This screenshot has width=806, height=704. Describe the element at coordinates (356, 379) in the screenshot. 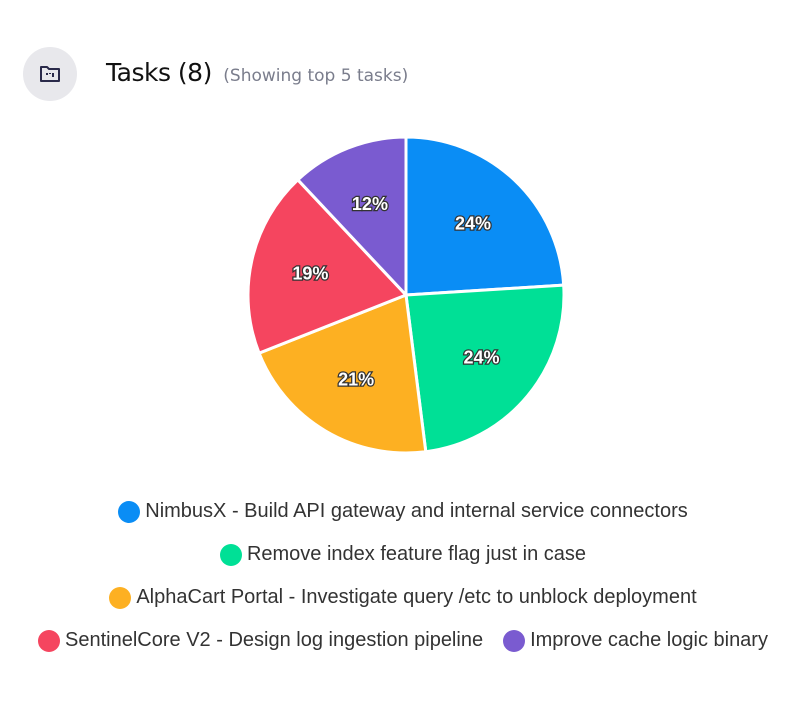

I see `slice-label: 21%` at that location.